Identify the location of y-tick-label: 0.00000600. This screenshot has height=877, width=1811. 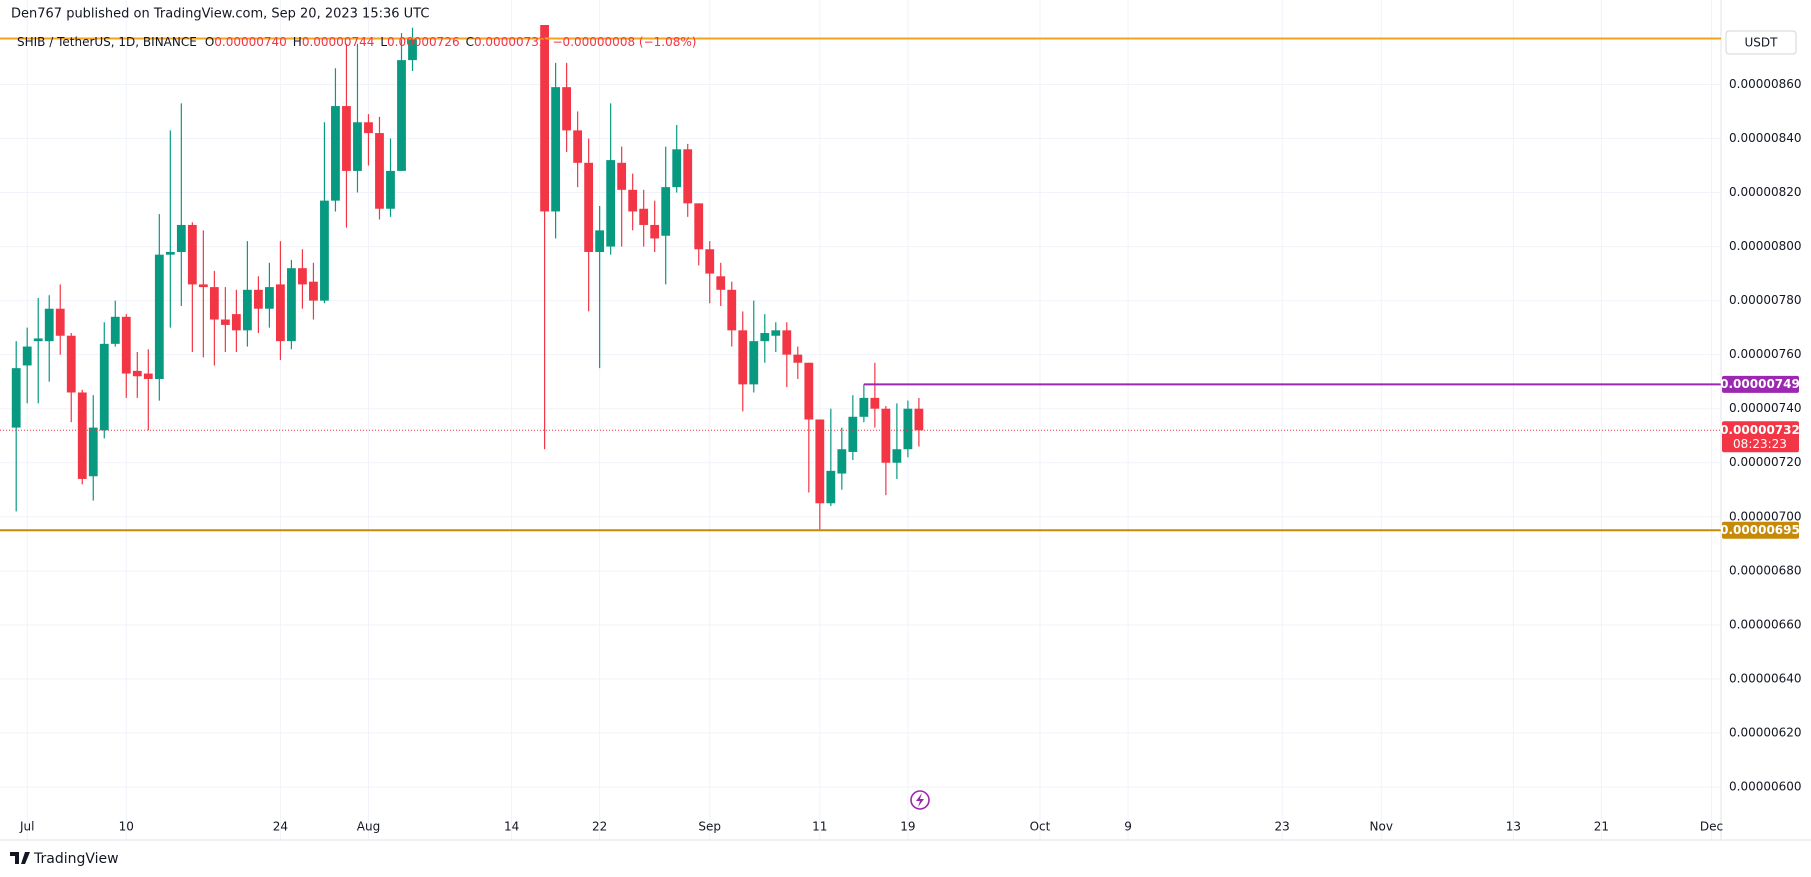
(1765, 786).